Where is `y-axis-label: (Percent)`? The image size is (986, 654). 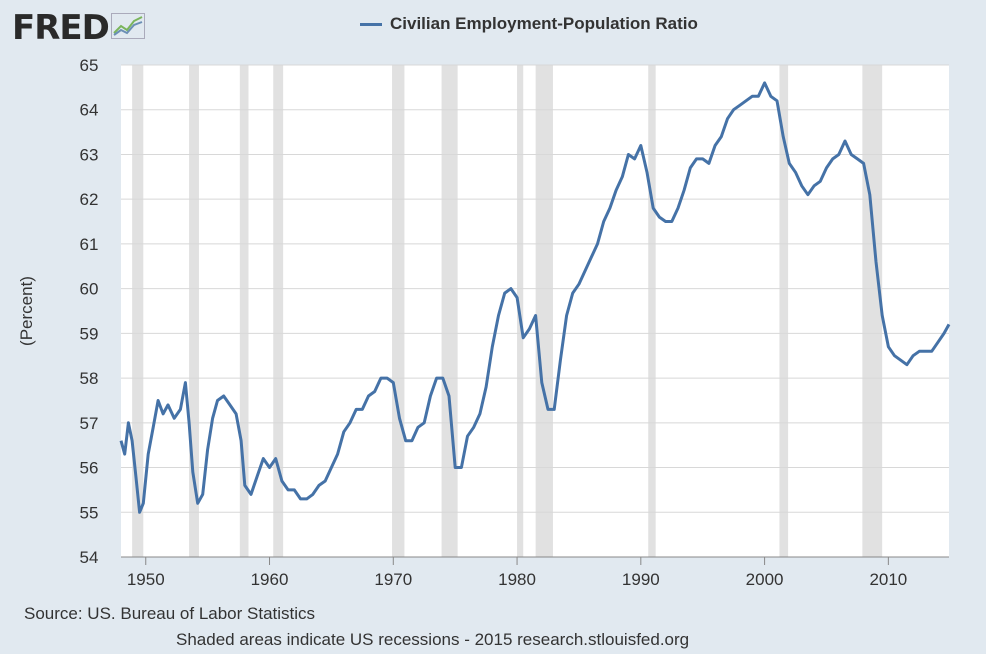
y-axis-label: (Percent) is located at coordinates (26, 311).